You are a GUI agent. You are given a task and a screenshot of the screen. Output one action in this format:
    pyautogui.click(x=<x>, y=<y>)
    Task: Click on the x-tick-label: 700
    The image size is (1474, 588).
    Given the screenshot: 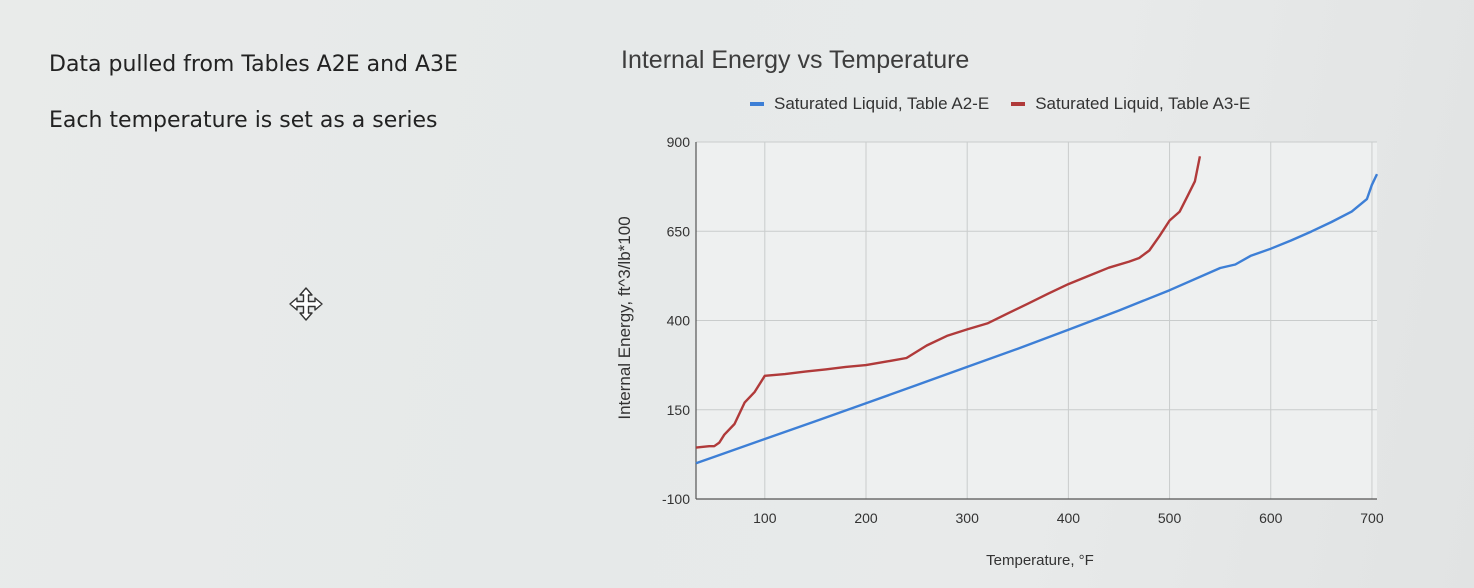 What is the action you would take?
    pyautogui.click(x=1372, y=518)
    